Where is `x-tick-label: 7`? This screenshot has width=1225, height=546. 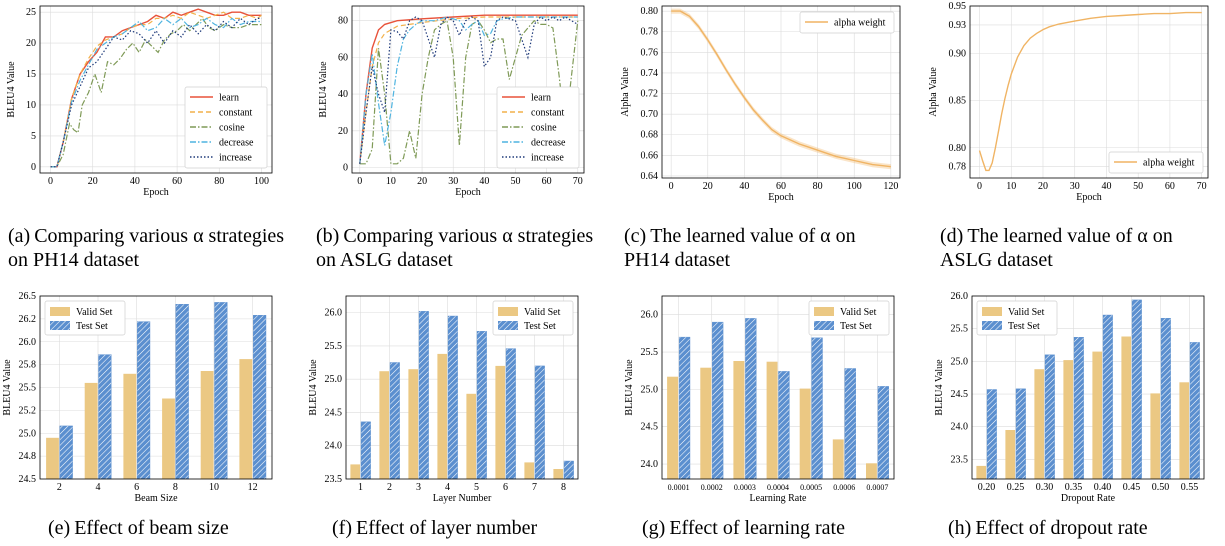 x-tick-label: 7 is located at coordinates (534, 487).